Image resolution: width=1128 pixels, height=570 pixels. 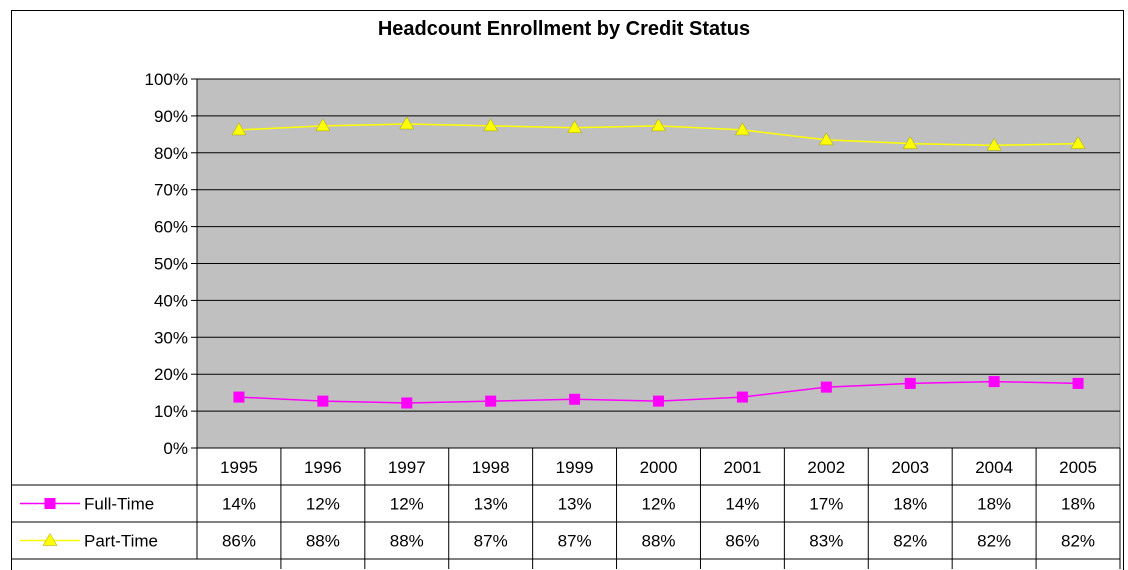 I want to click on y-tick-label: 40%, so click(x=171, y=300).